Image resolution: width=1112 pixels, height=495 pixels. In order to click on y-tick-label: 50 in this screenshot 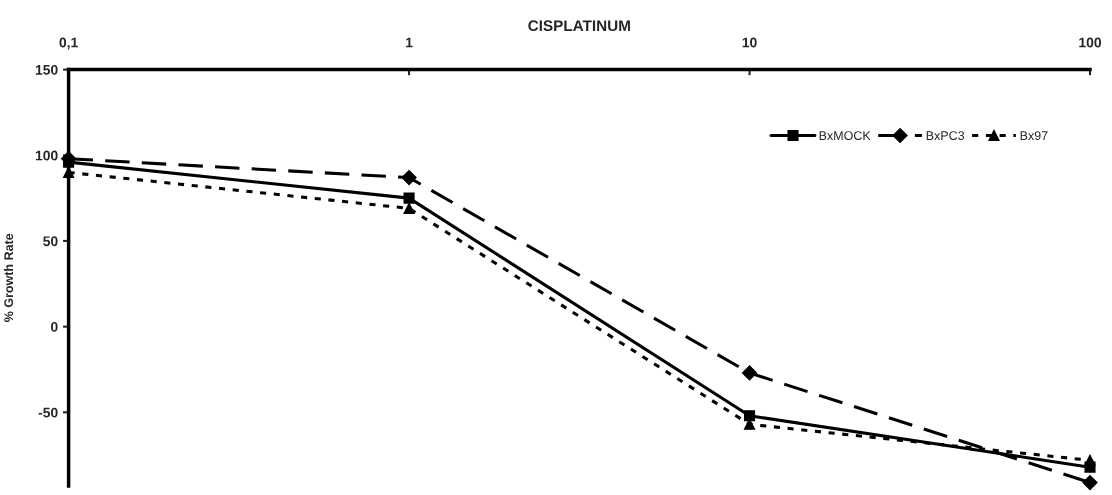, I will do `click(50, 241)`.